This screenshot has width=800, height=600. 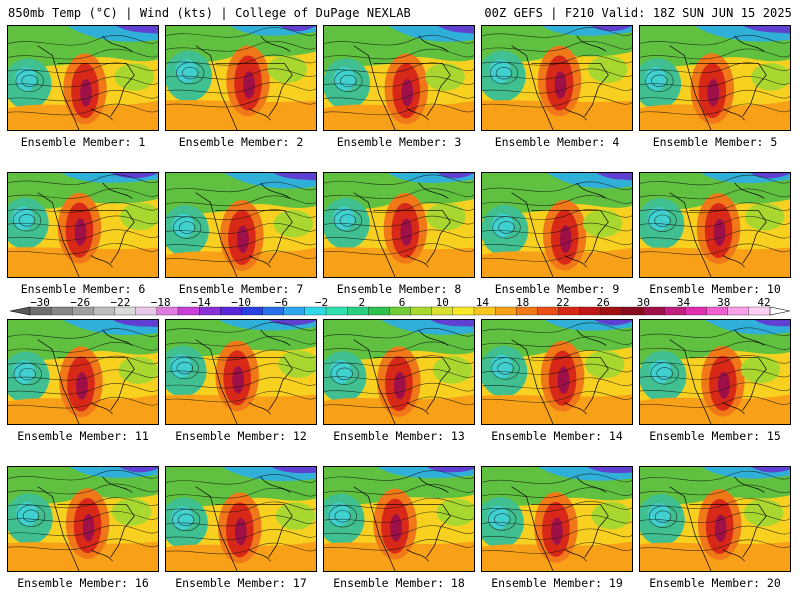 What do you see at coordinates (715, 583) in the screenshot?
I see `ensemble-member-label: Ensemble Member: 20` at bounding box center [715, 583].